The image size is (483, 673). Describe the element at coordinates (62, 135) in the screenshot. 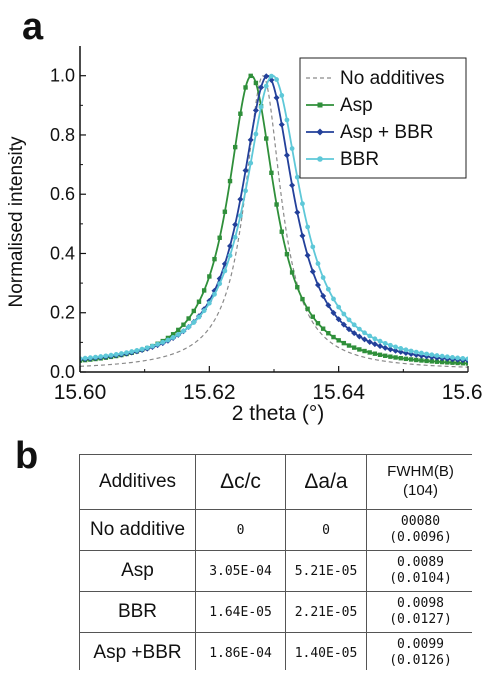

I see `y-tick-label: 0.8` at that location.